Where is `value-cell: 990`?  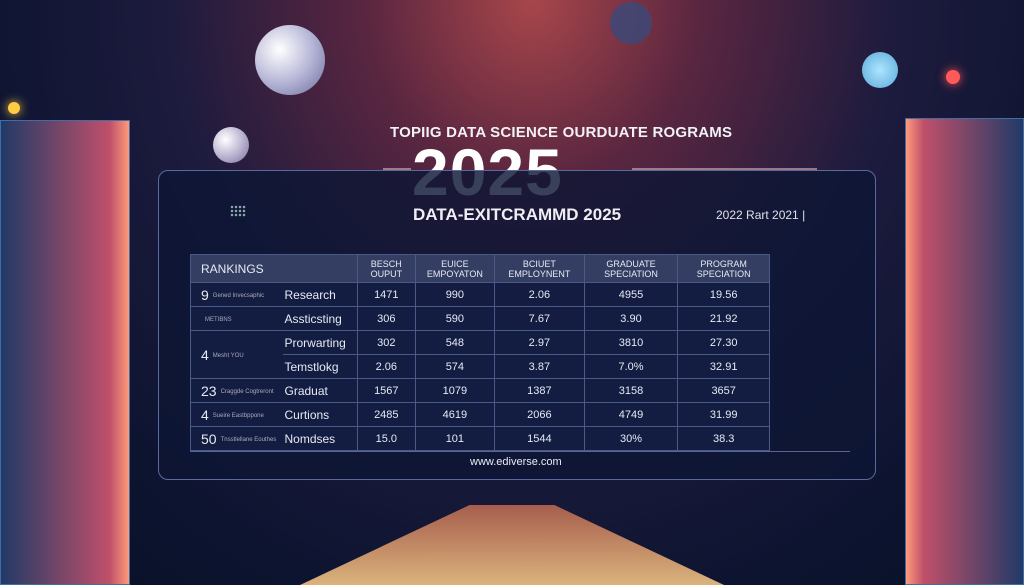 value-cell: 990 is located at coordinates (455, 294).